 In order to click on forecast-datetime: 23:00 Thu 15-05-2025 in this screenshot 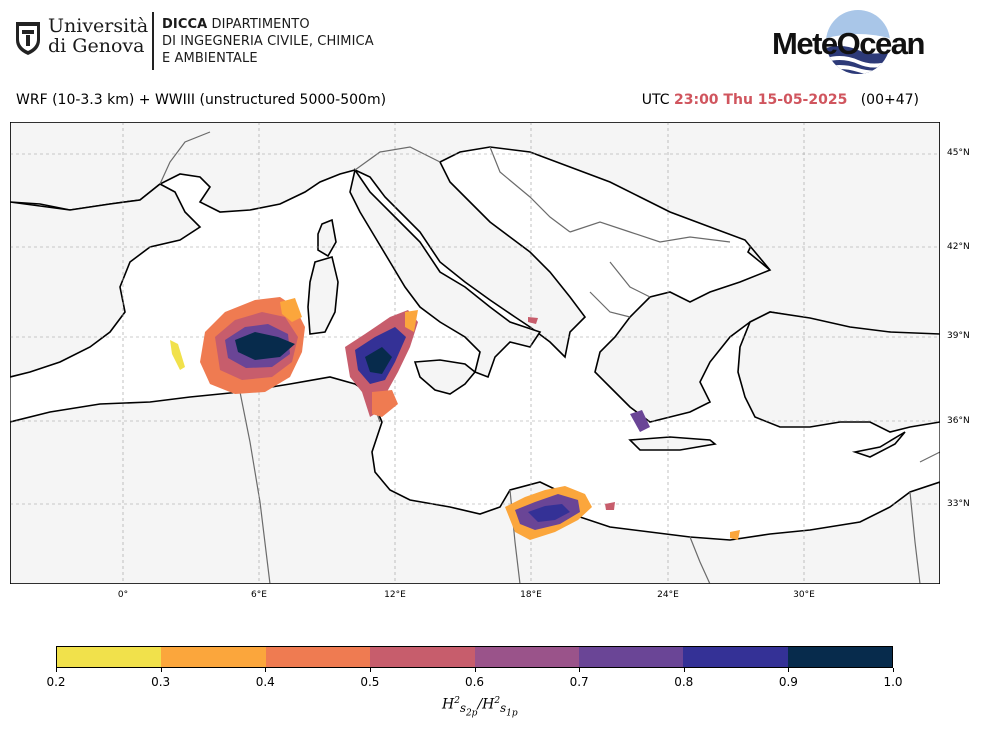, I will do `click(760, 100)`.